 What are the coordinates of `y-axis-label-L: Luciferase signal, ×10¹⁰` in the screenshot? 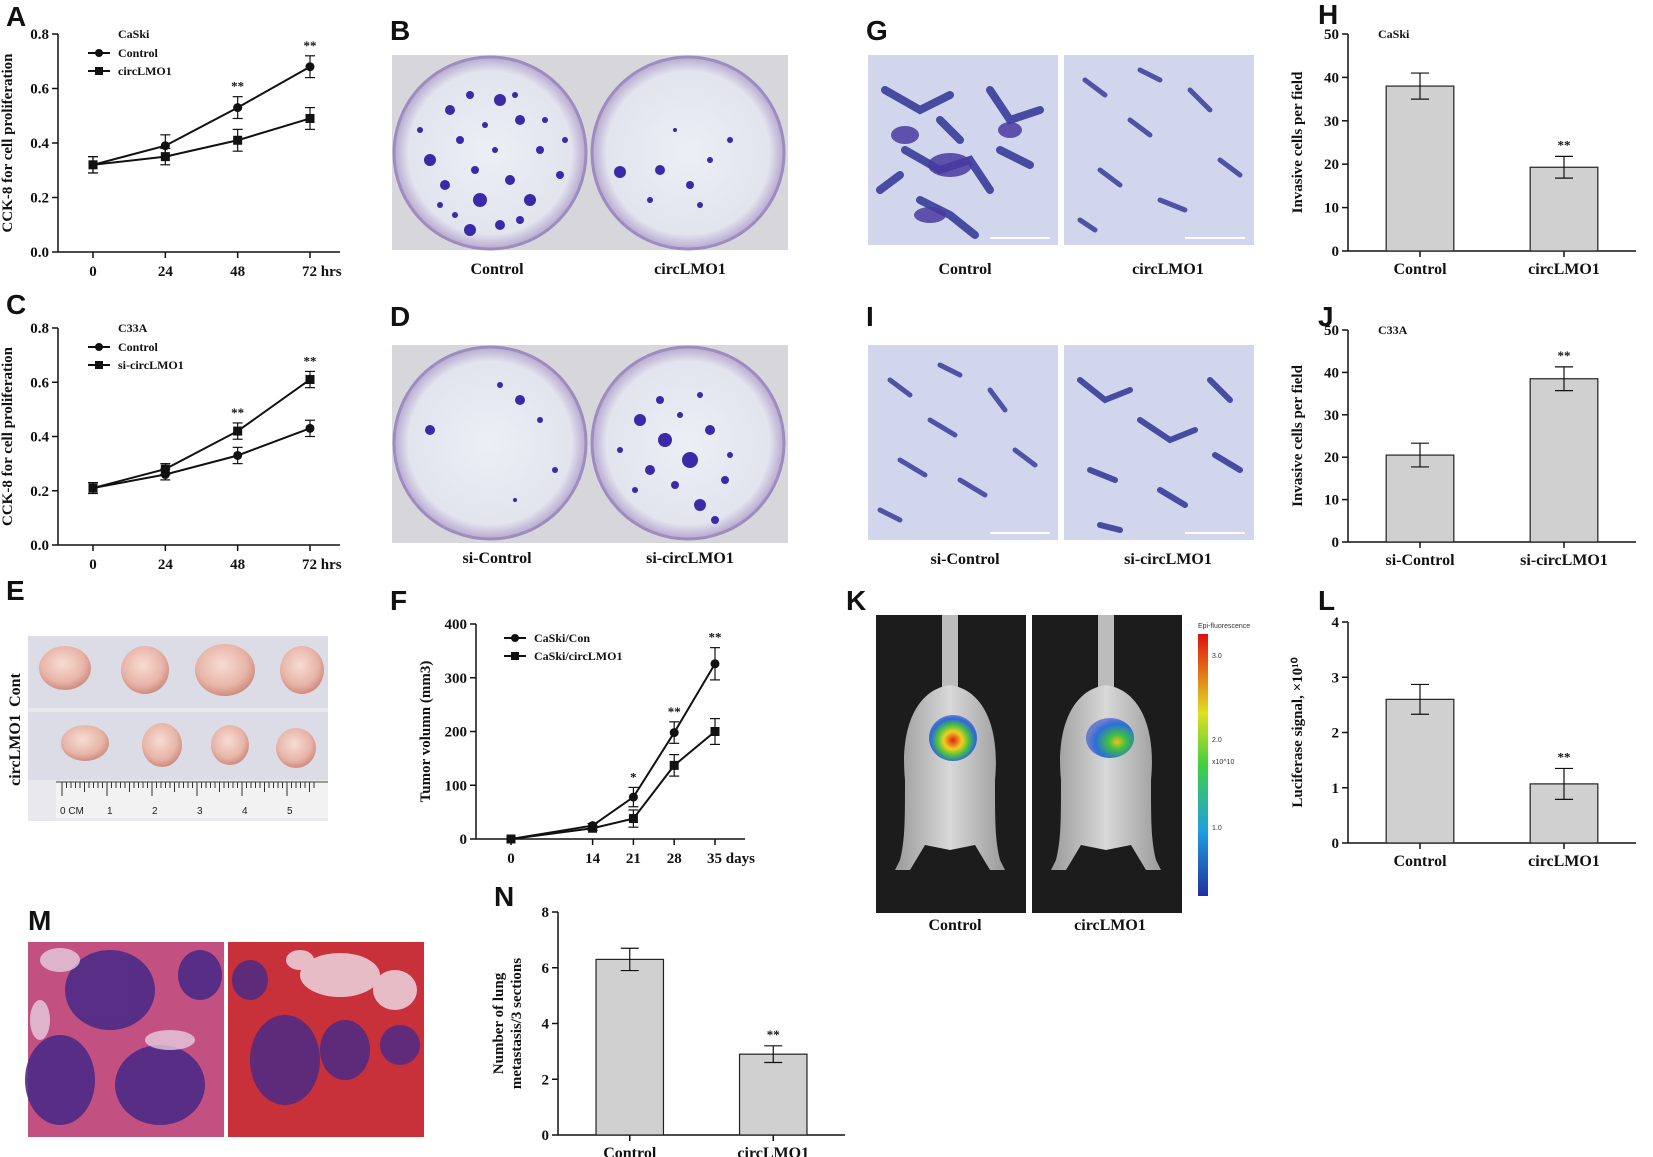 It's located at (1298, 732).